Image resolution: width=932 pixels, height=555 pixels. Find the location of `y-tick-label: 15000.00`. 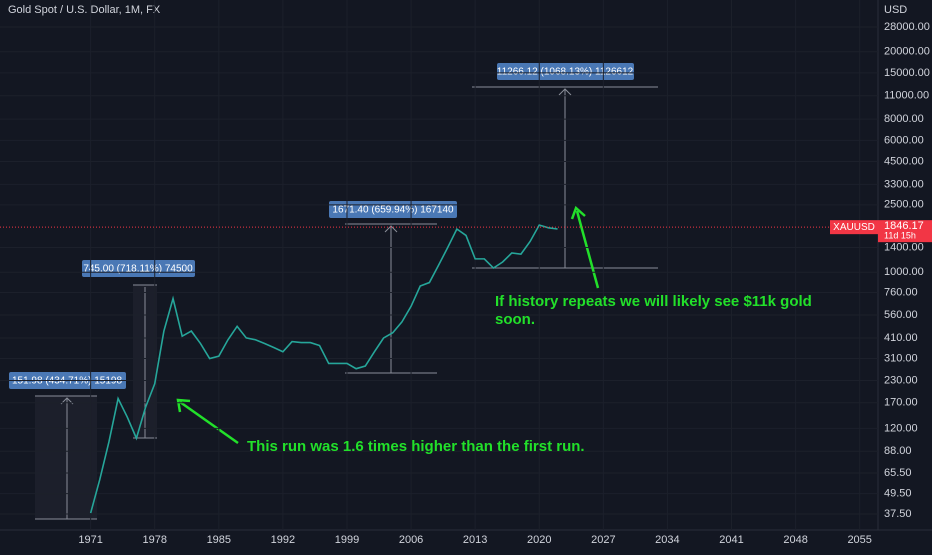

y-tick-label: 15000.00 is located at coordinates (907, 73).